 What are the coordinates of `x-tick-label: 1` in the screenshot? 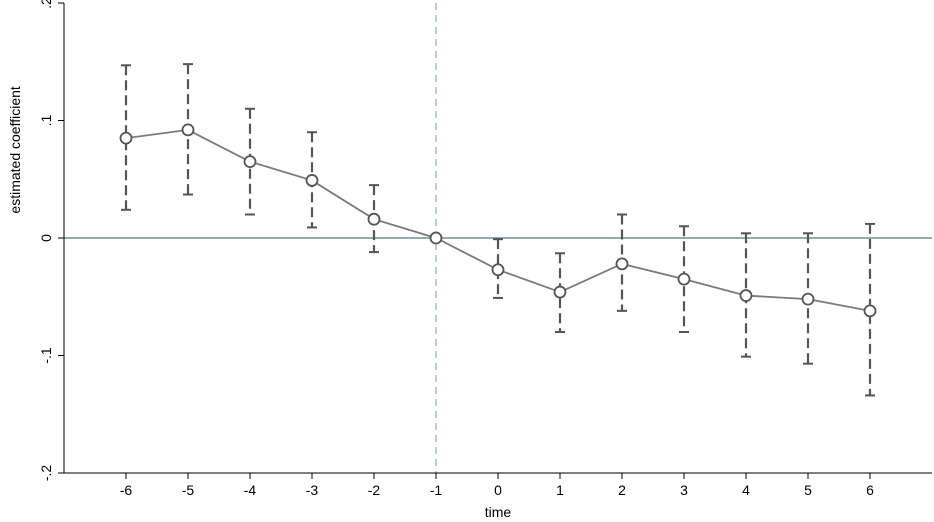 It's located at (560, 490).